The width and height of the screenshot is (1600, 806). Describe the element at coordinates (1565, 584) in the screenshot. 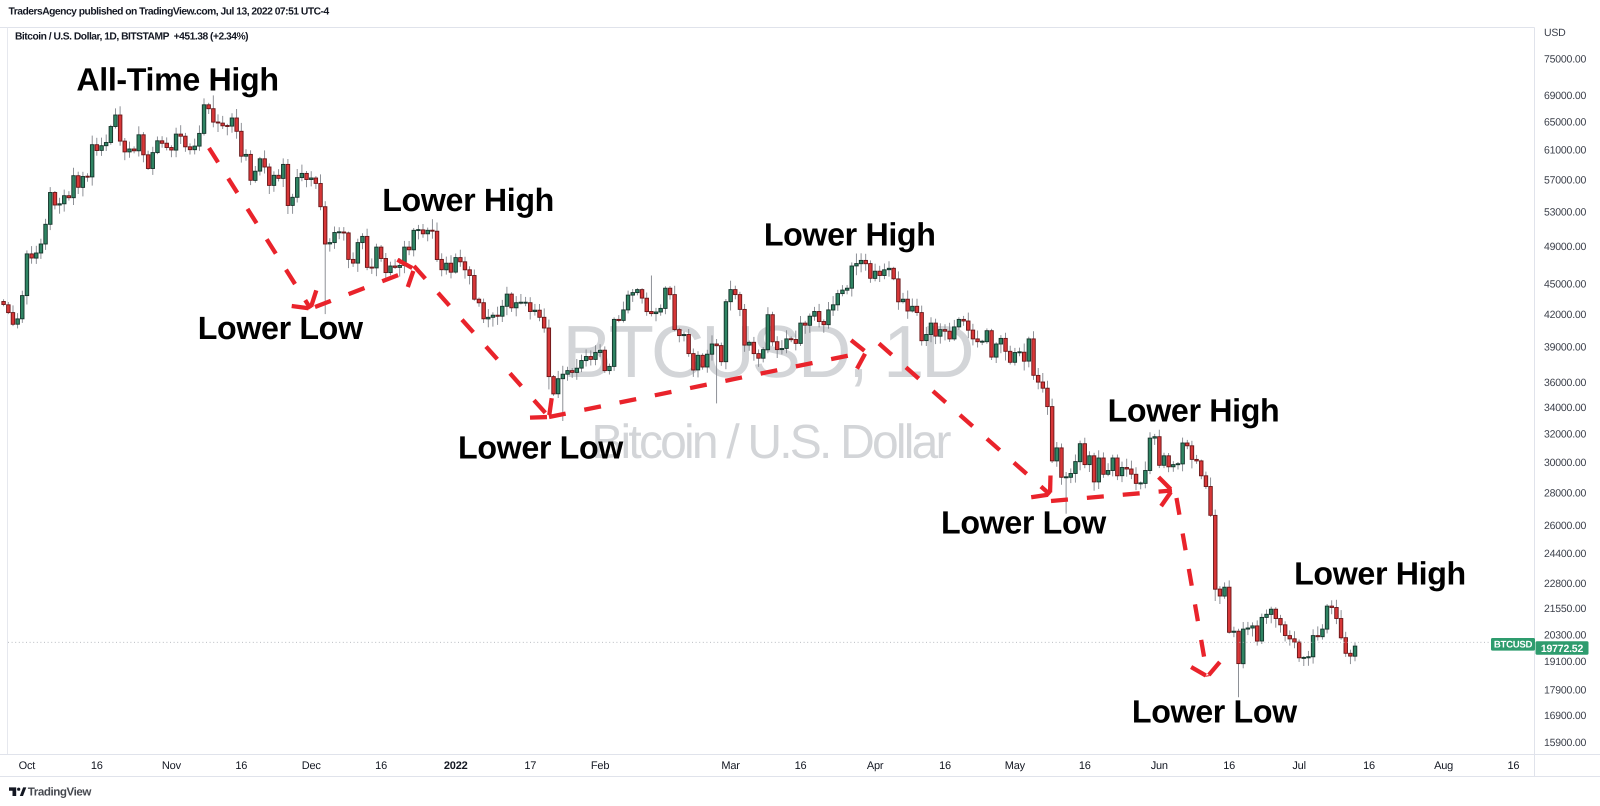

I see `svg-text: 22800.00` at that location.